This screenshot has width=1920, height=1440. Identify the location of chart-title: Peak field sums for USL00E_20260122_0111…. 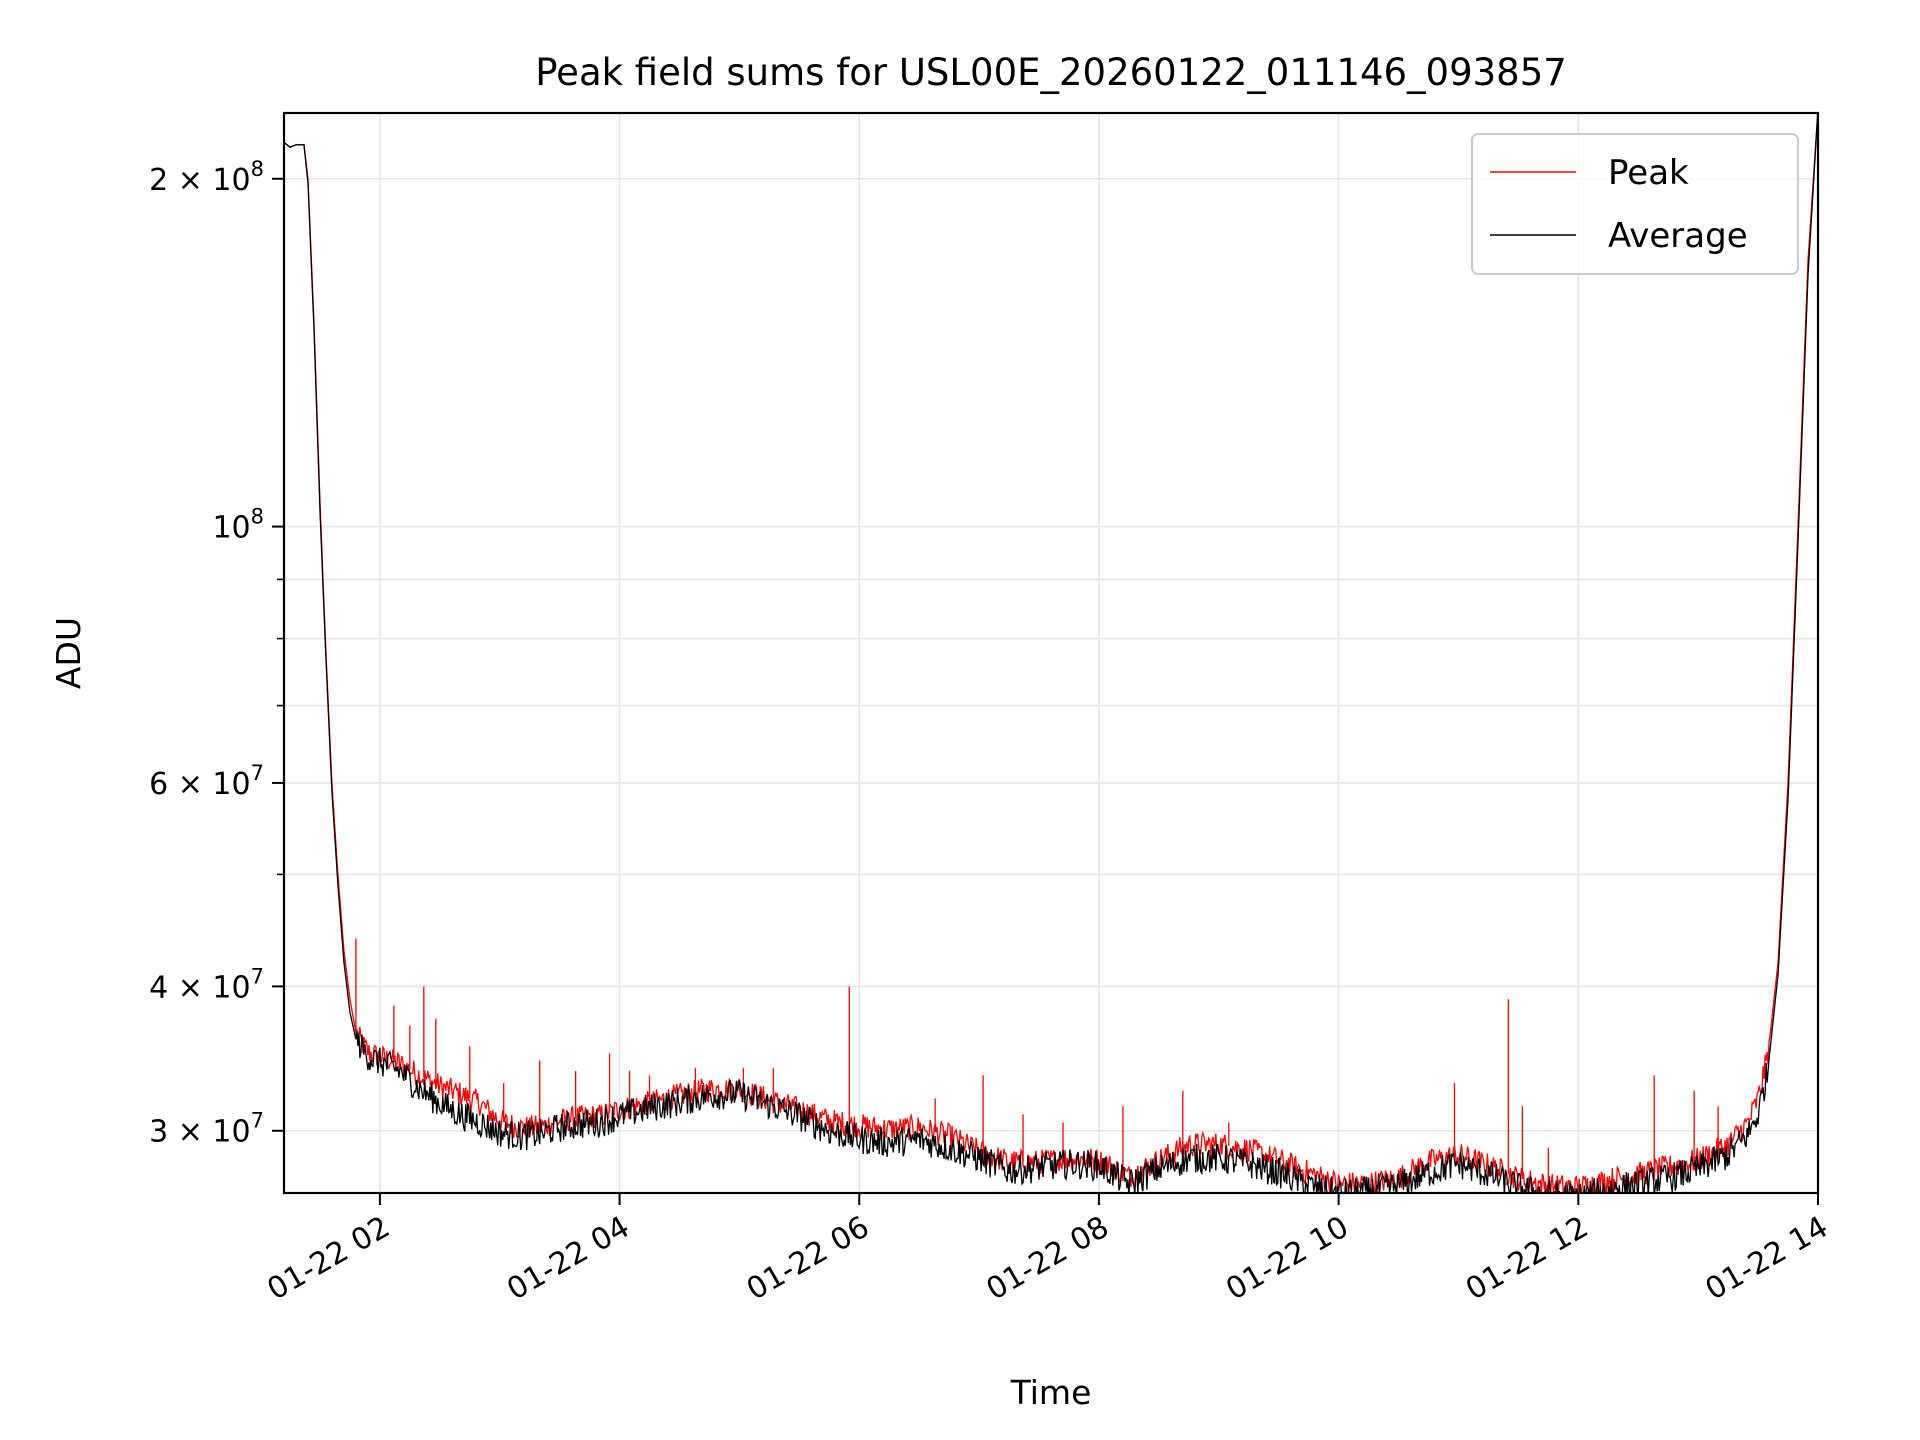
(1051, 72).